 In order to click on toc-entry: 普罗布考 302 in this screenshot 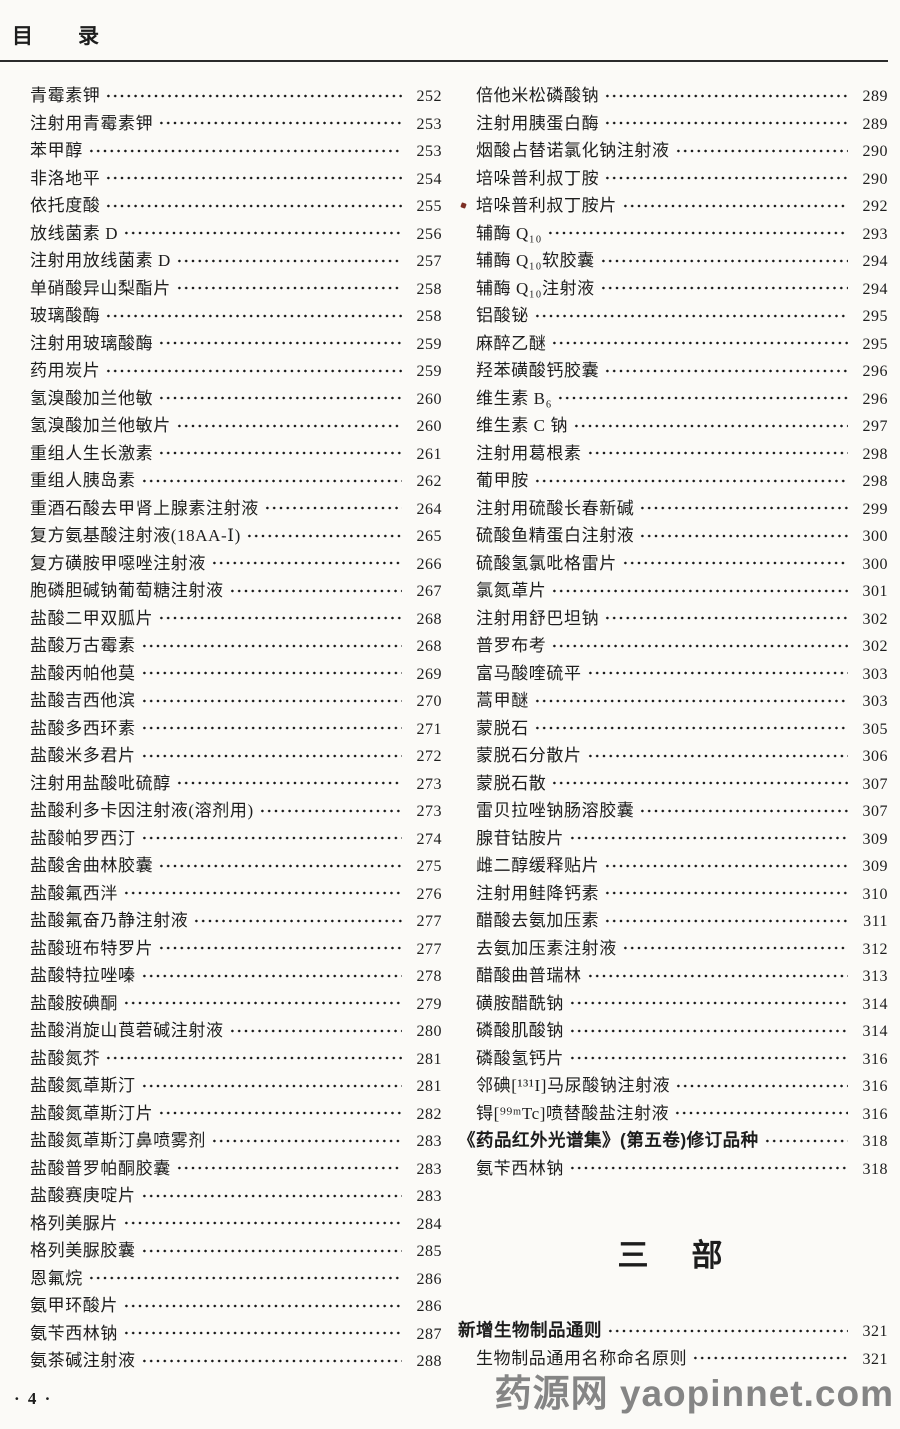, I will do `click(673, 646)`.